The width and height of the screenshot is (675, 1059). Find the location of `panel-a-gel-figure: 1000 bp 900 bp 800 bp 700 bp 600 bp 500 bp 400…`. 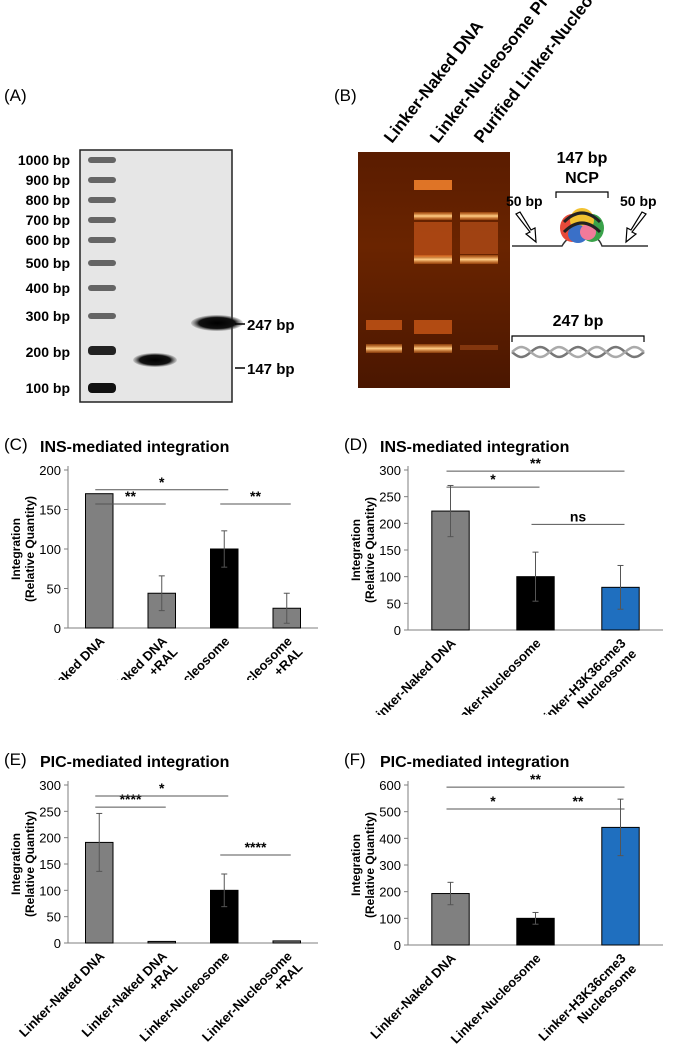

panel-a-gel-figure: 1000 bp 900 bp 800 bp 700 bp 600 bp 500 bp 400… is located at coordinates (156, 276).